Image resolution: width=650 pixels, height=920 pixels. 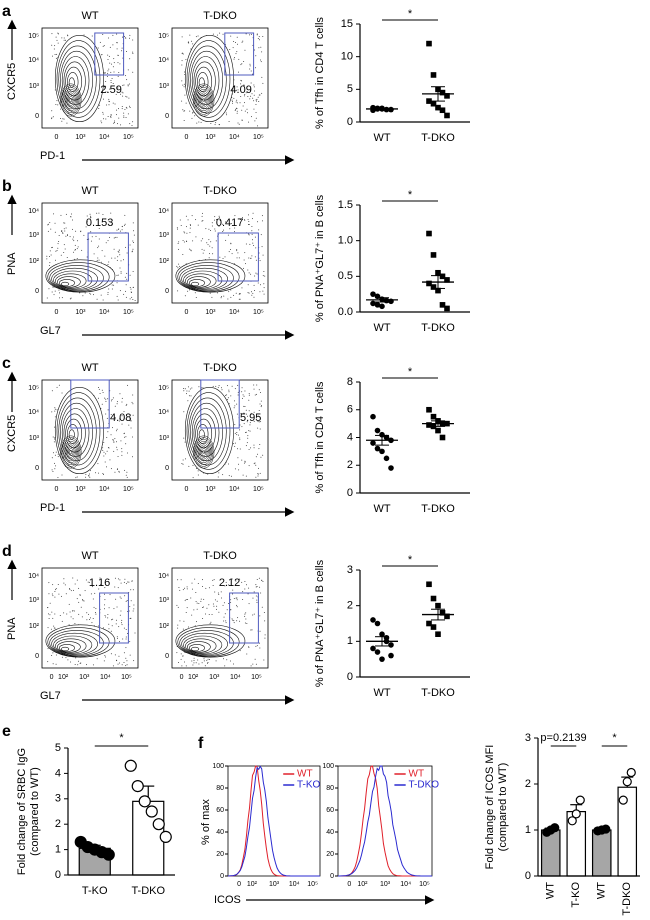 I want to click on y-axis-label: % of Tfh in CD4 T cells, so click(x=320, y=437).